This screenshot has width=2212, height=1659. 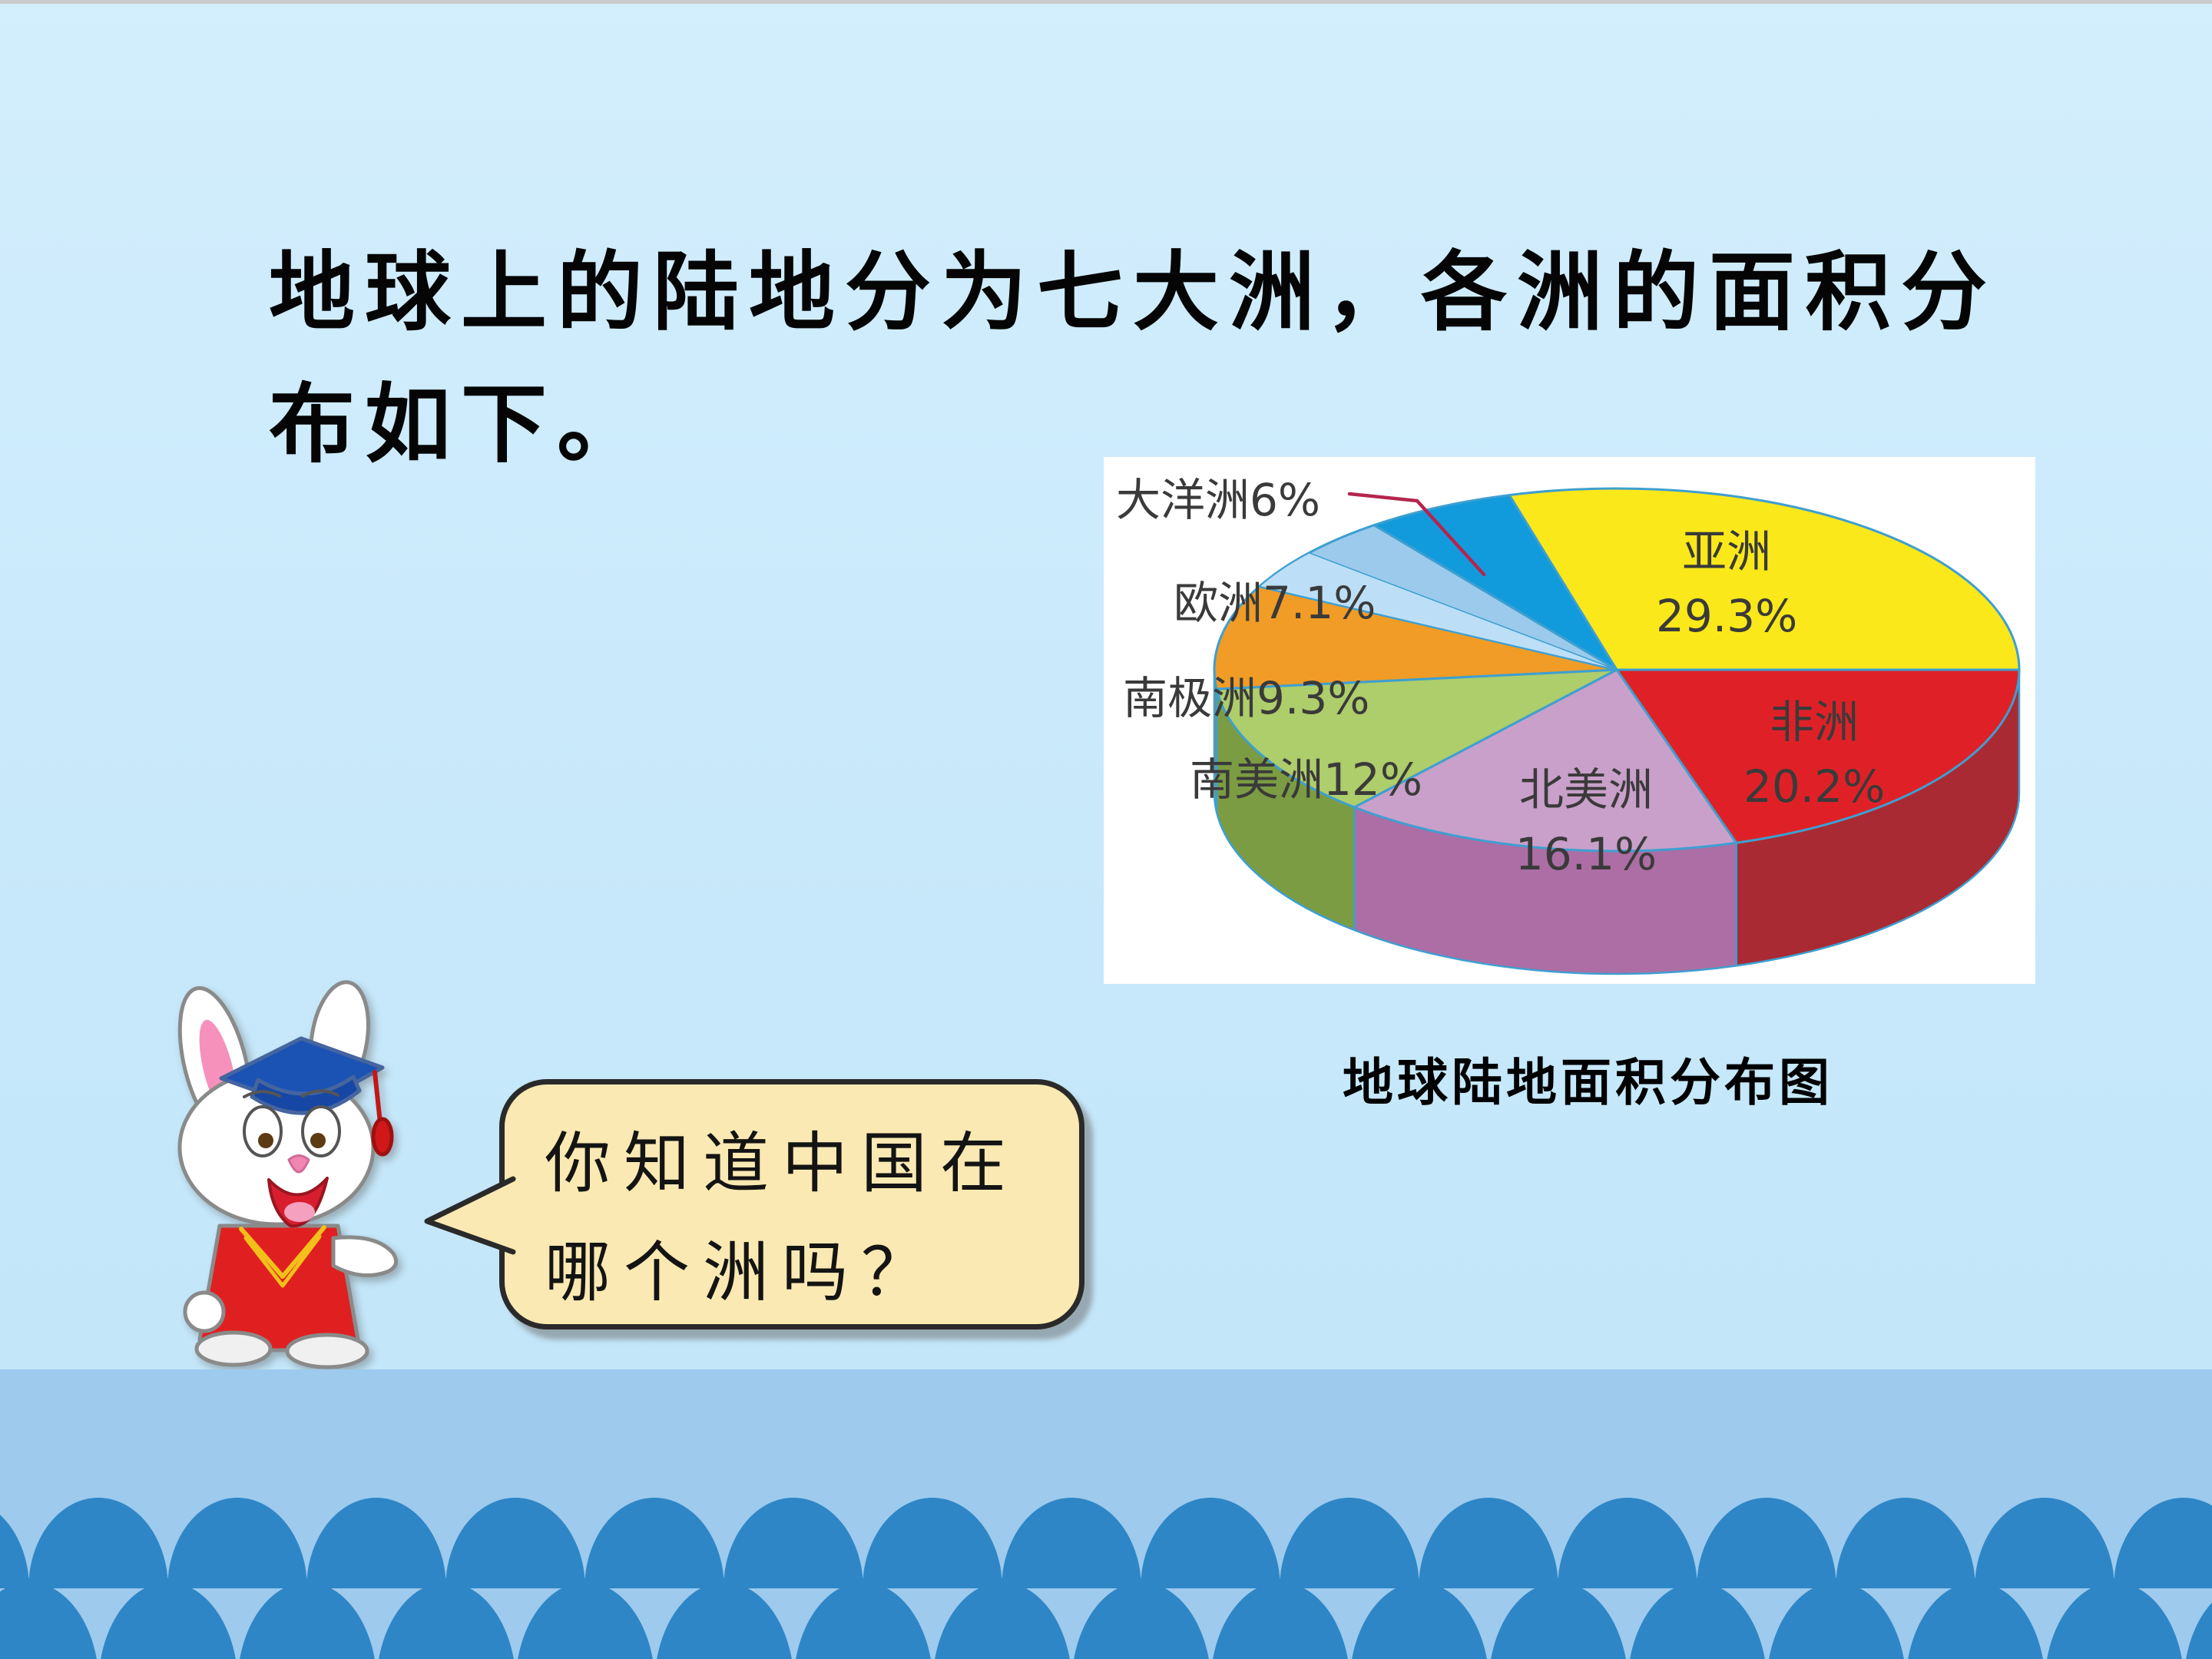 I want to click on rabbit-left-paw, so click(x=204, y=1312).